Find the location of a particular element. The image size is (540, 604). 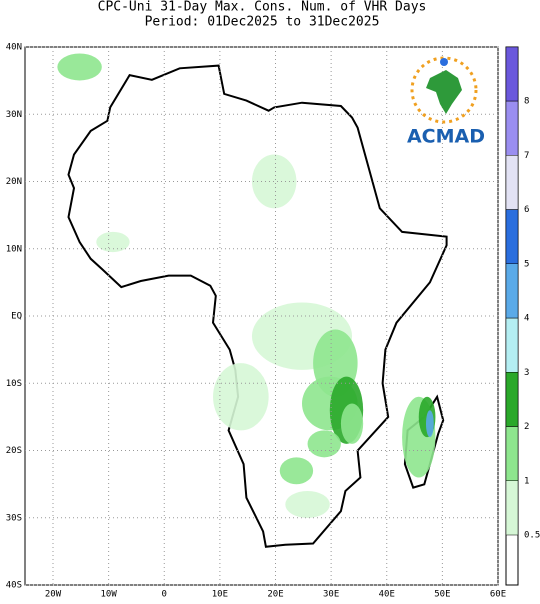

lat-label: EQ is located at coordinates (16, 317).